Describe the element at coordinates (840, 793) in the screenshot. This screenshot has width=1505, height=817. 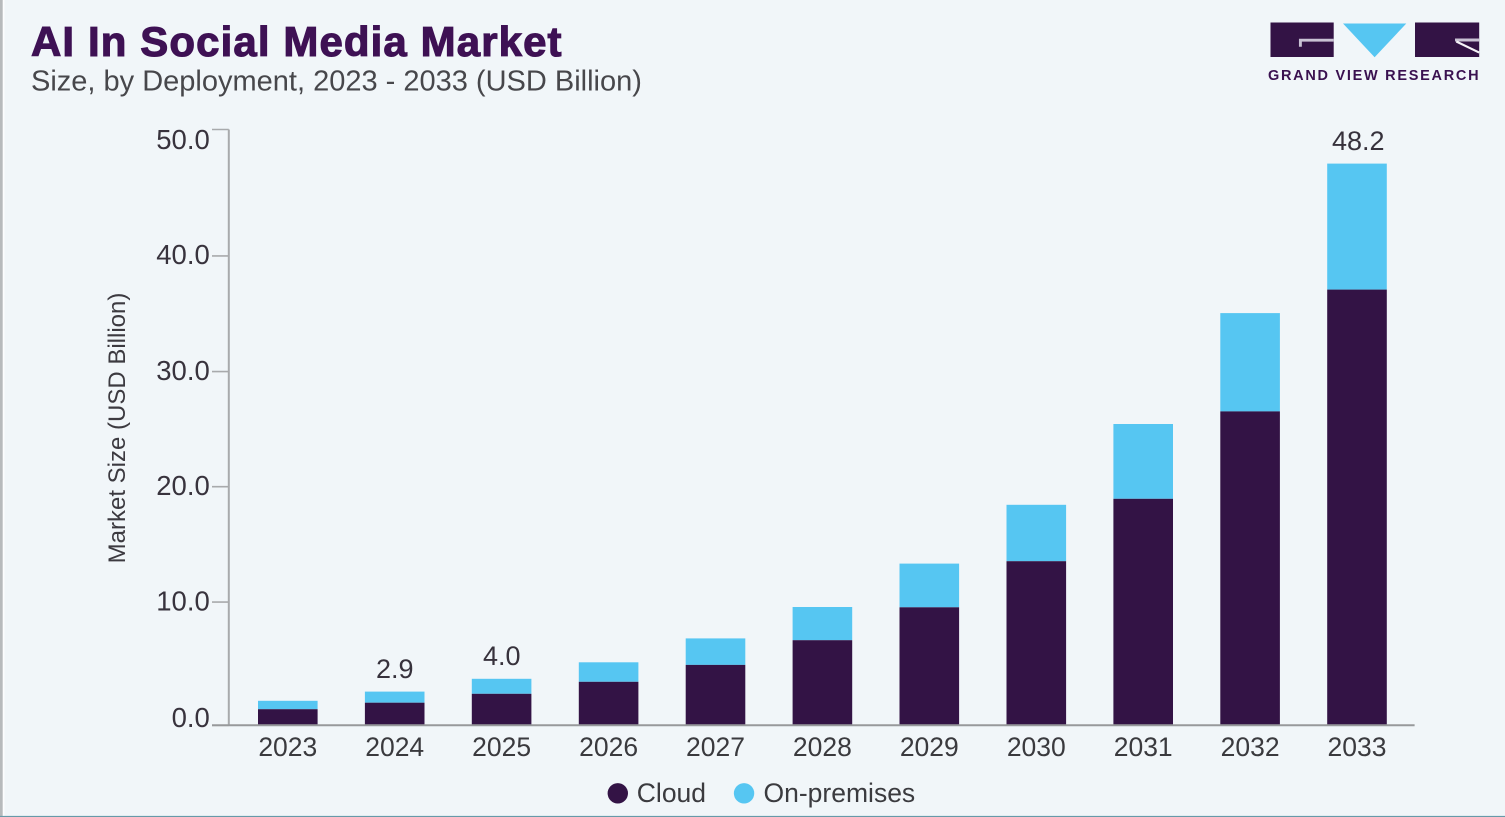
I see `svg-text: On-premises` at that location.